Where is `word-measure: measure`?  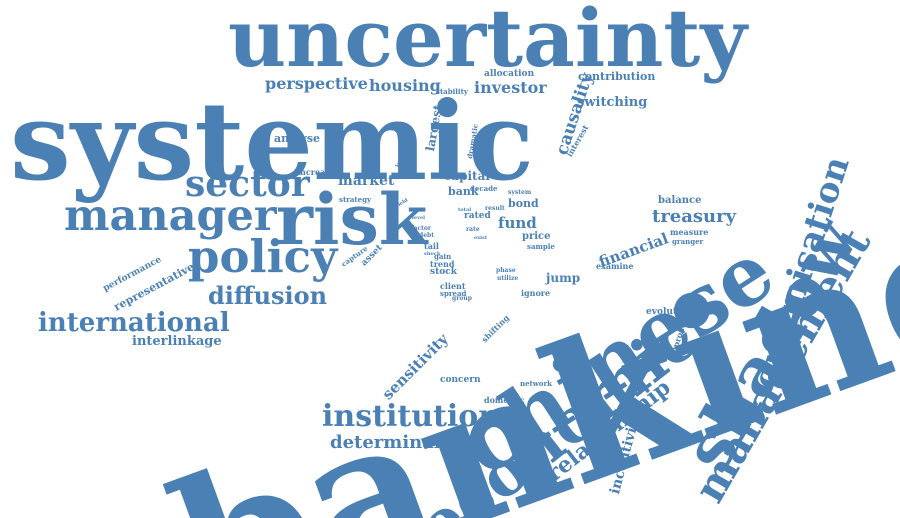
word-measure: measure is located at coordinates (689, 232).